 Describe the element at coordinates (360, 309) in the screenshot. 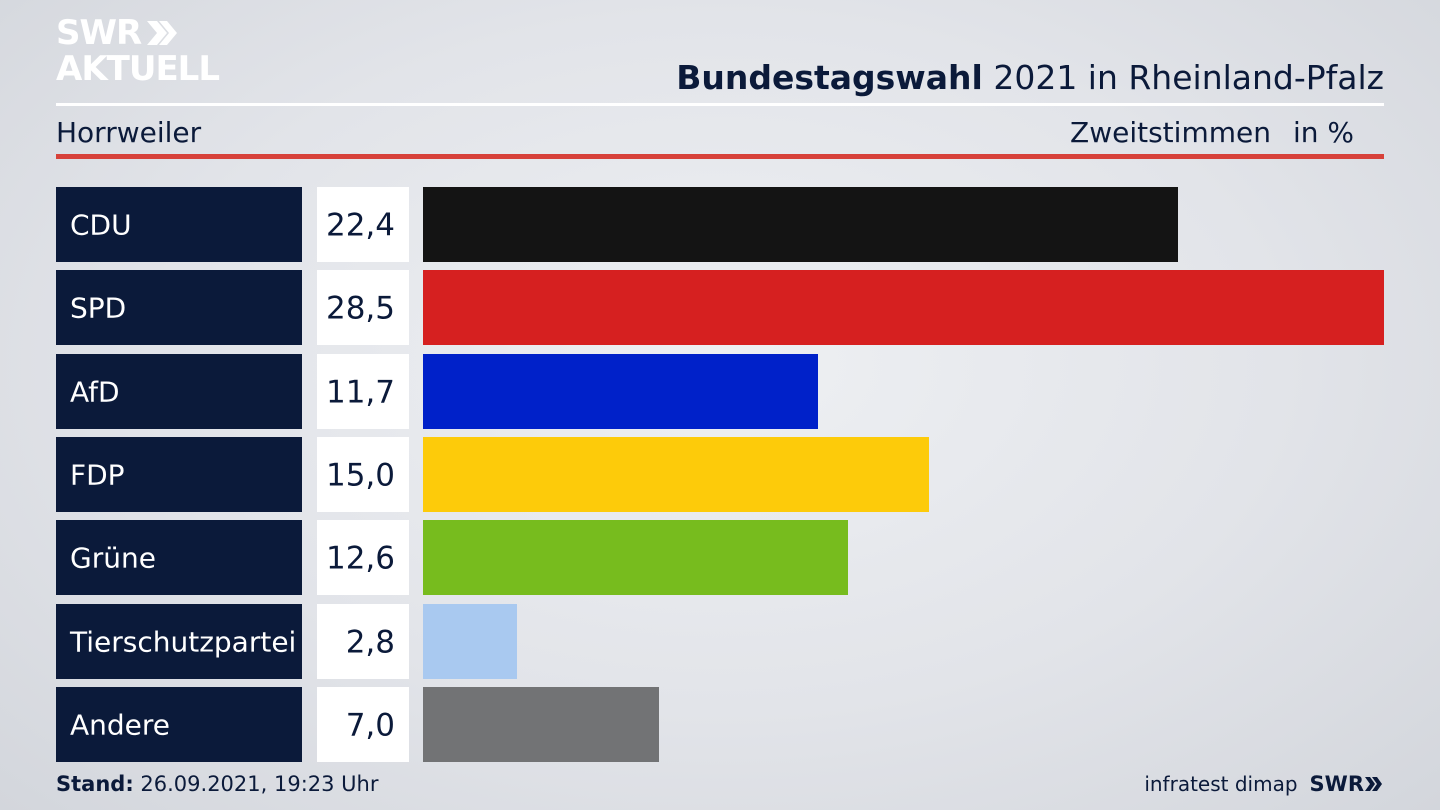

I see `data-label: 28,5` at that location.